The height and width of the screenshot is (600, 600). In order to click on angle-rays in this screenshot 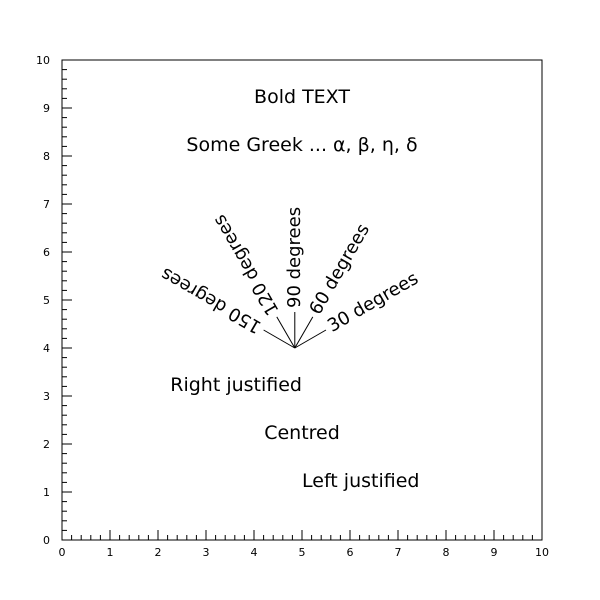, I will do `click(295, 330)`.